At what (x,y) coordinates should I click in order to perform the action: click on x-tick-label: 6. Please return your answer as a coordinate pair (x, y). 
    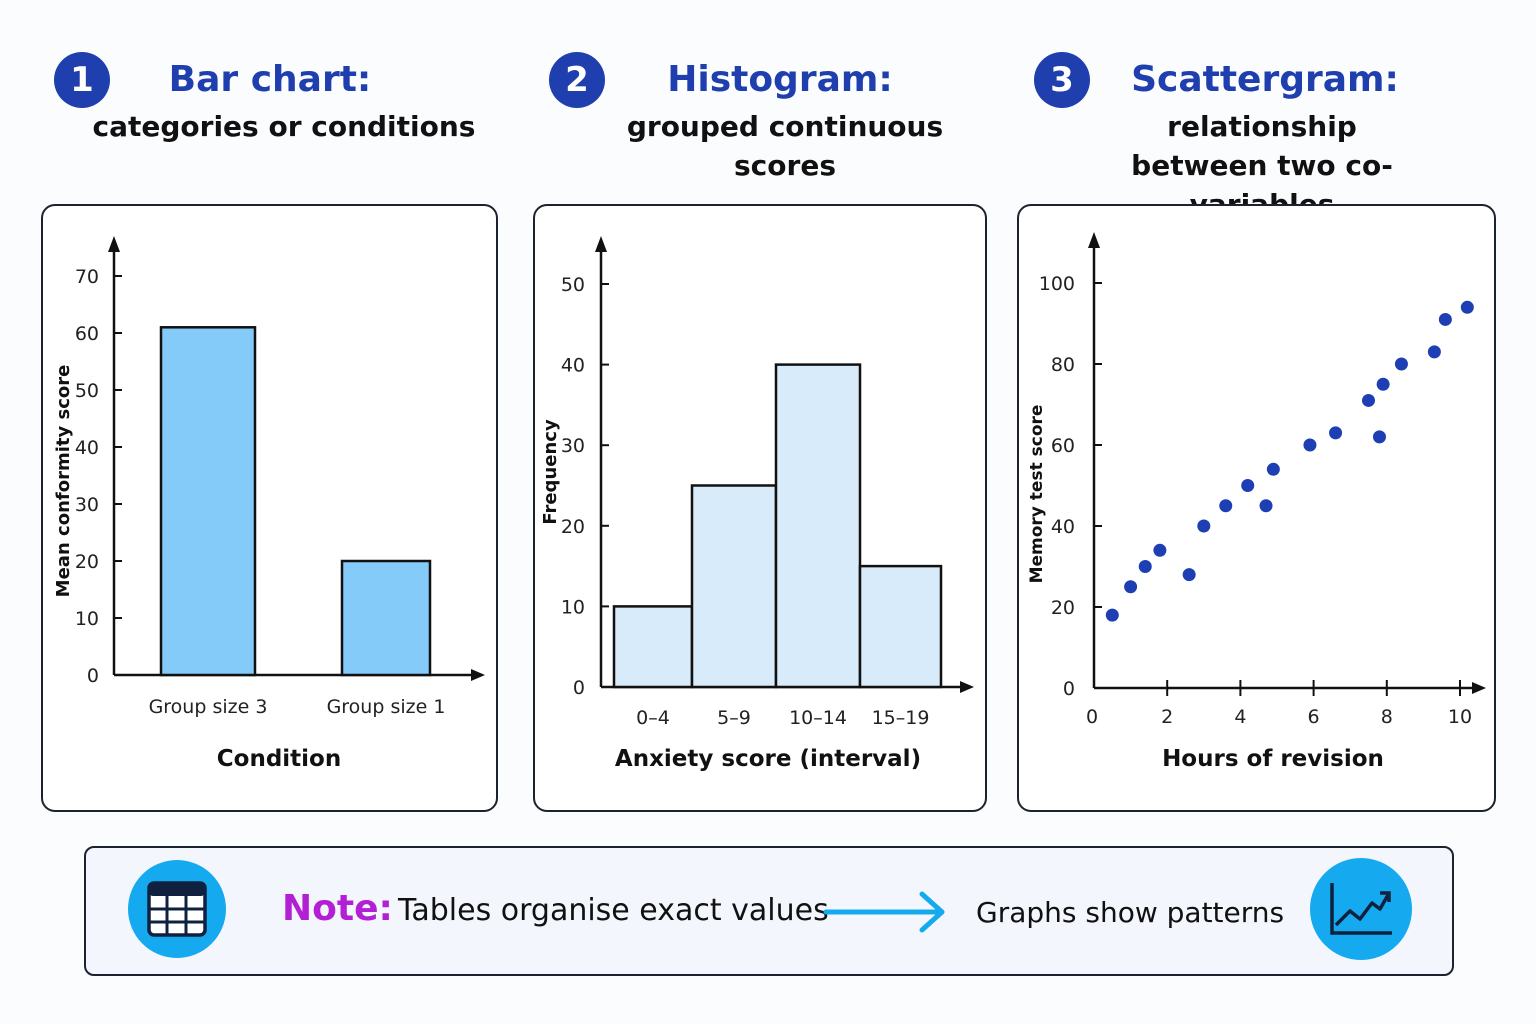
    Looking at the image, I should click on (1314, 717).